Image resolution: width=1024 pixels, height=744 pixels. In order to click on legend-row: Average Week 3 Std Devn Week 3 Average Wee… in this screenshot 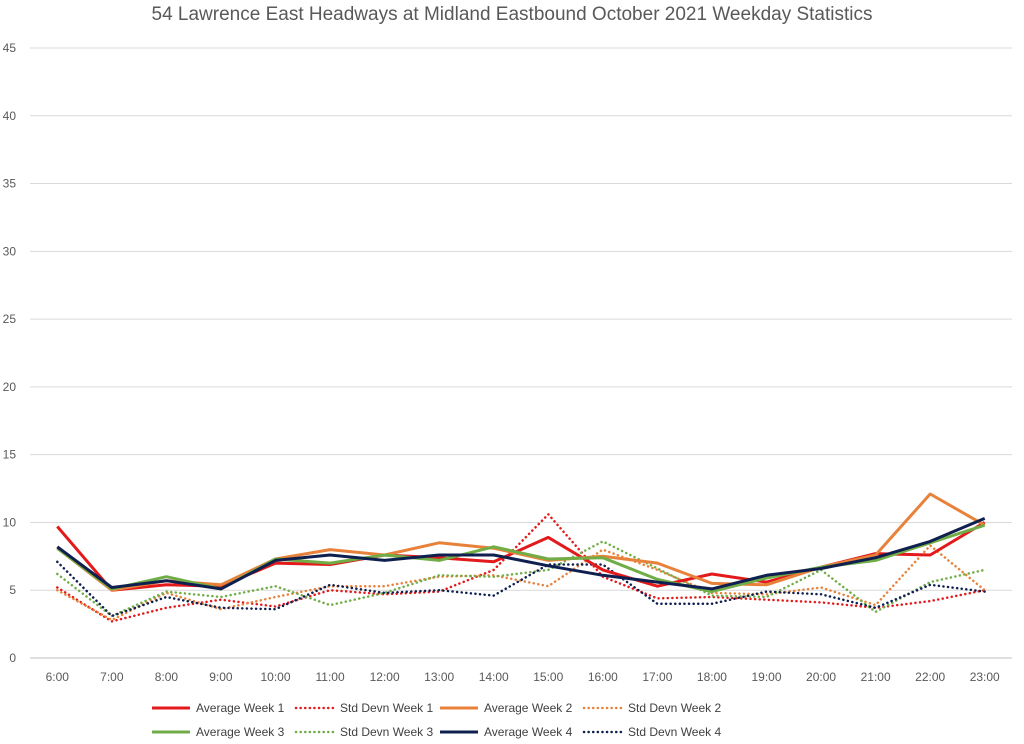, I will do `click(512, 732)`.